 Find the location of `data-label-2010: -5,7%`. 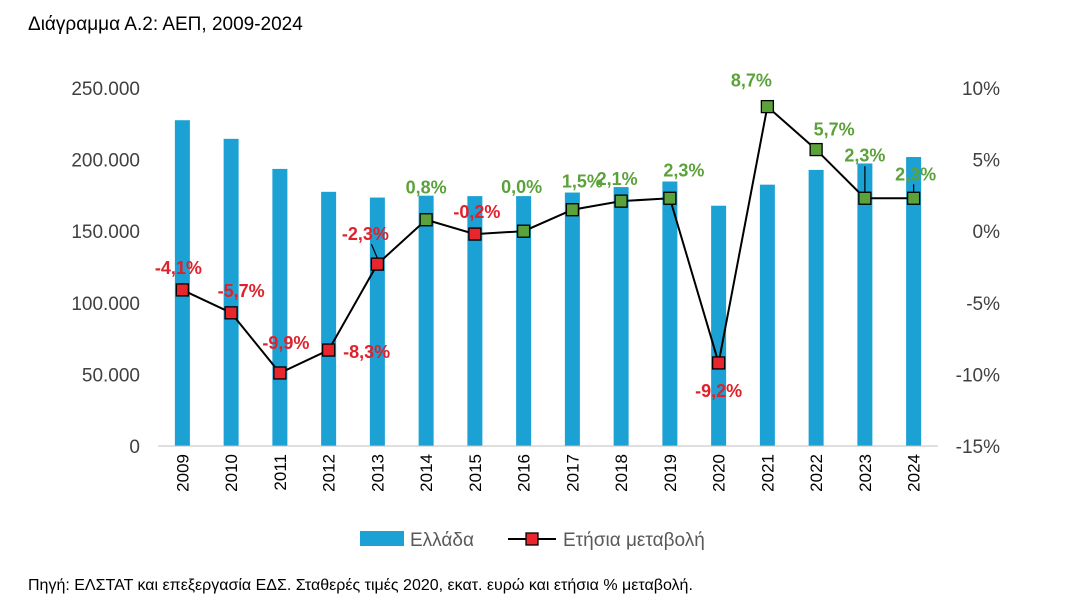

data-label-2010: -5,7% is located at coordinates (241, 291).